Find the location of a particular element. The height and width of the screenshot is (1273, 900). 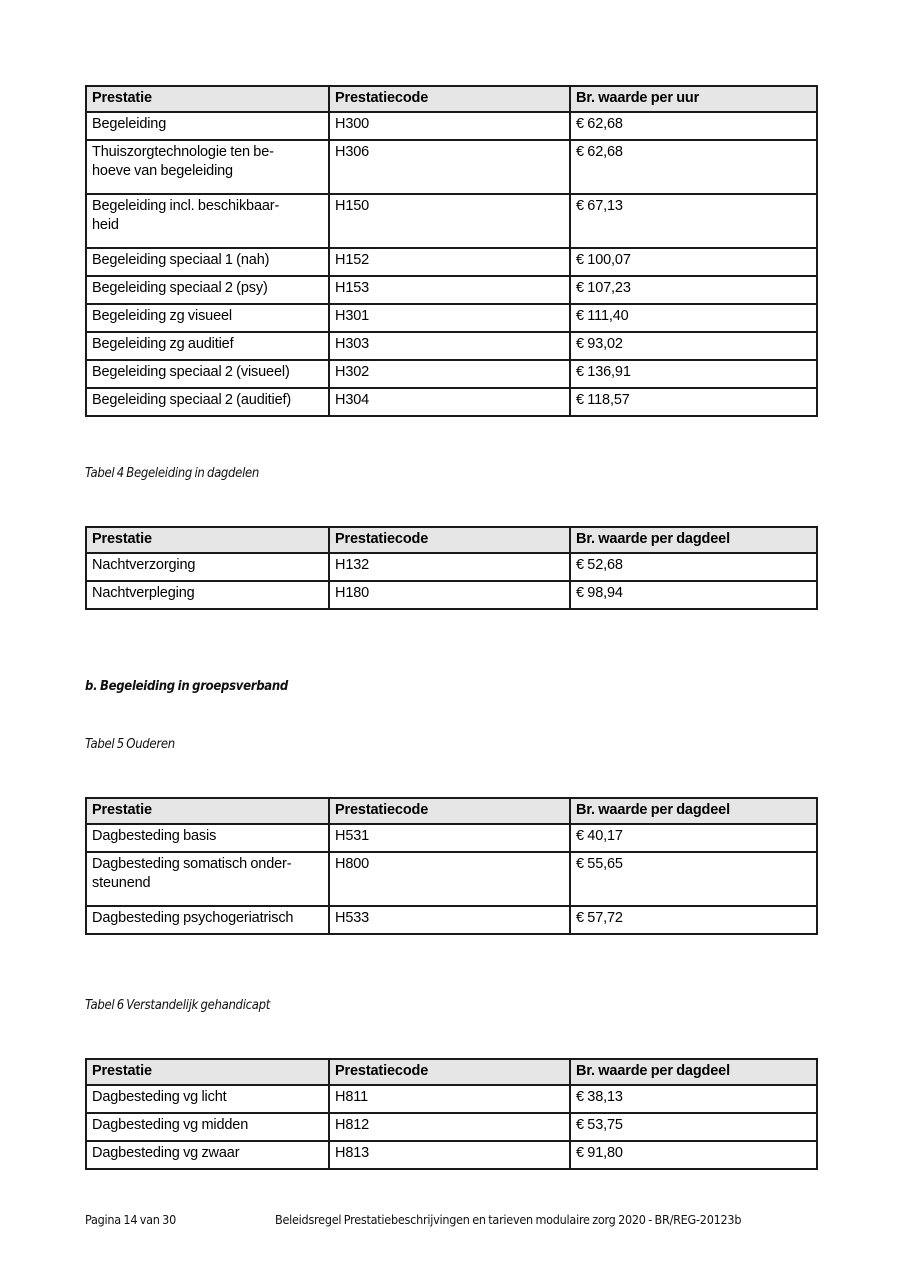

cell-prestatiecode: H304 is located at coordinates (449, 401).